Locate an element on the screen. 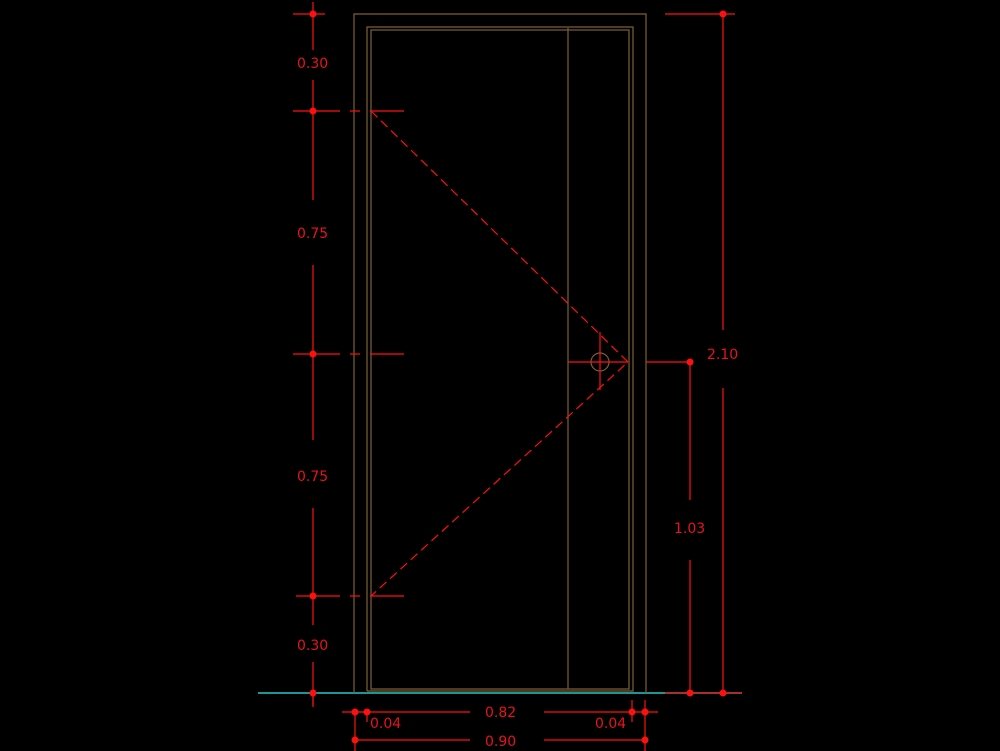 The width and height of the screenshot is (1000, 751). dim-label-bottom-0.30: 0.30 is located at coordinates (312, 646).